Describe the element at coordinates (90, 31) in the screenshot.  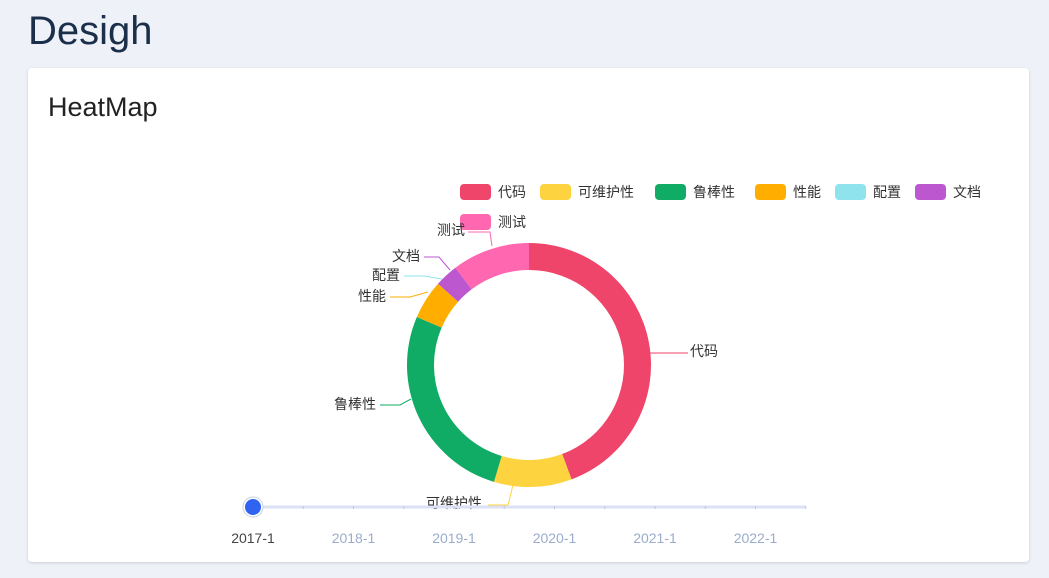
I see `page-title: Desigh` at that location.